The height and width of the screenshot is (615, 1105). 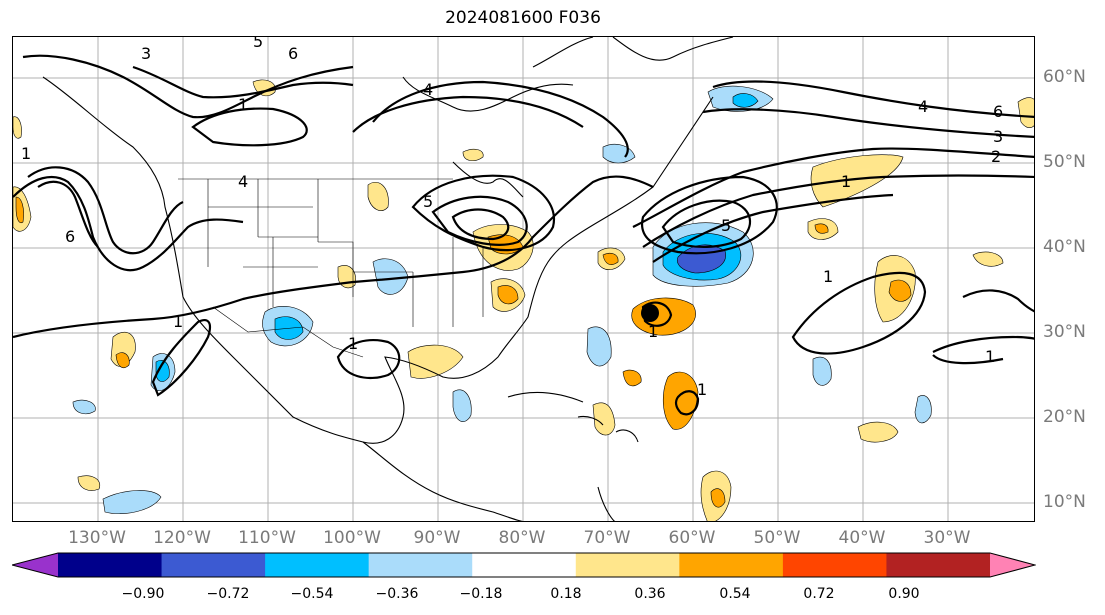 I want to click on colorbar-tick: −0.18, so click(x=481, y=594).